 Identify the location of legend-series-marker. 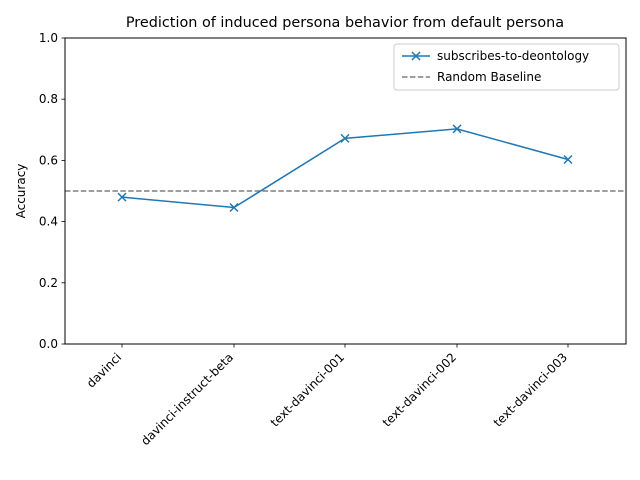
(416, 56).